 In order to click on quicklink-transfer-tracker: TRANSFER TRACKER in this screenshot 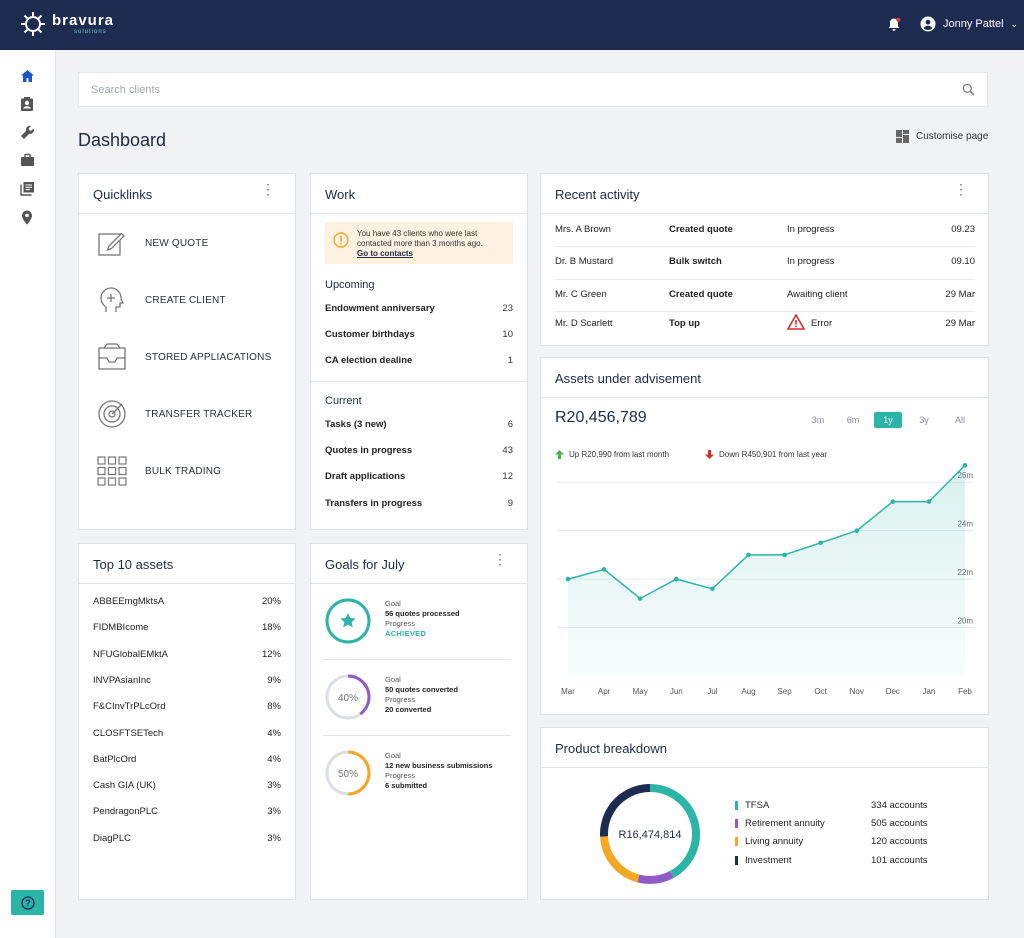, I will do `click(174, 414)`.